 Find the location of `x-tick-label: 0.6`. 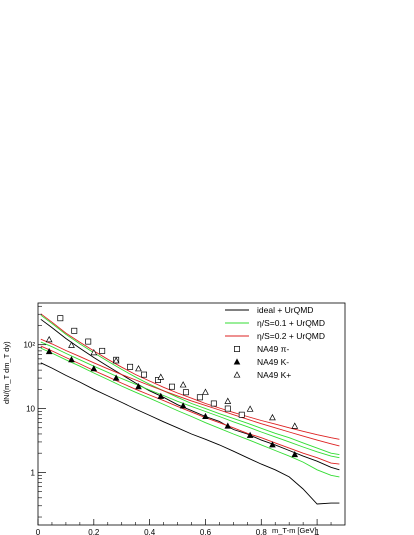

x-tick-label: 0.6 is located at coordinates (206, 531).